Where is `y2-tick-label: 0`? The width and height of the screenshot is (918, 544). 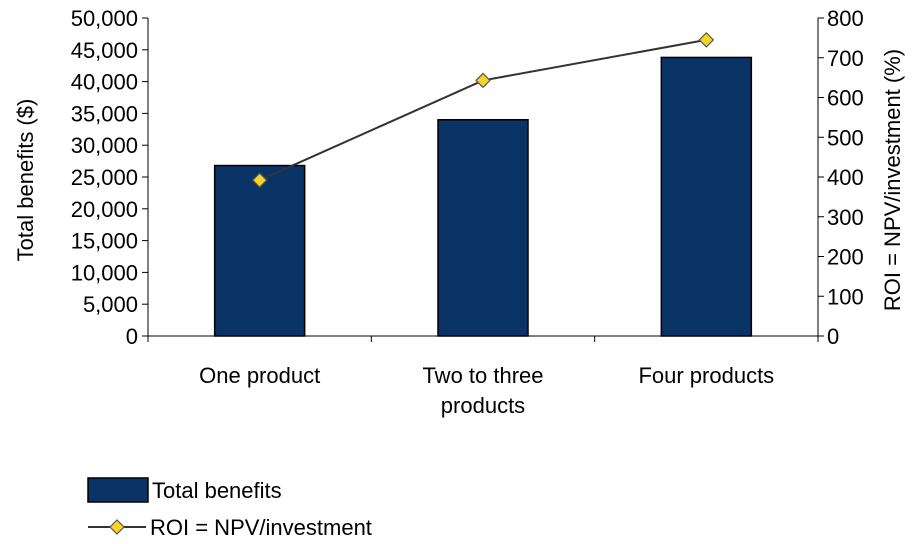 y2-tick-label: 0 is located at coordinates (833, 336).